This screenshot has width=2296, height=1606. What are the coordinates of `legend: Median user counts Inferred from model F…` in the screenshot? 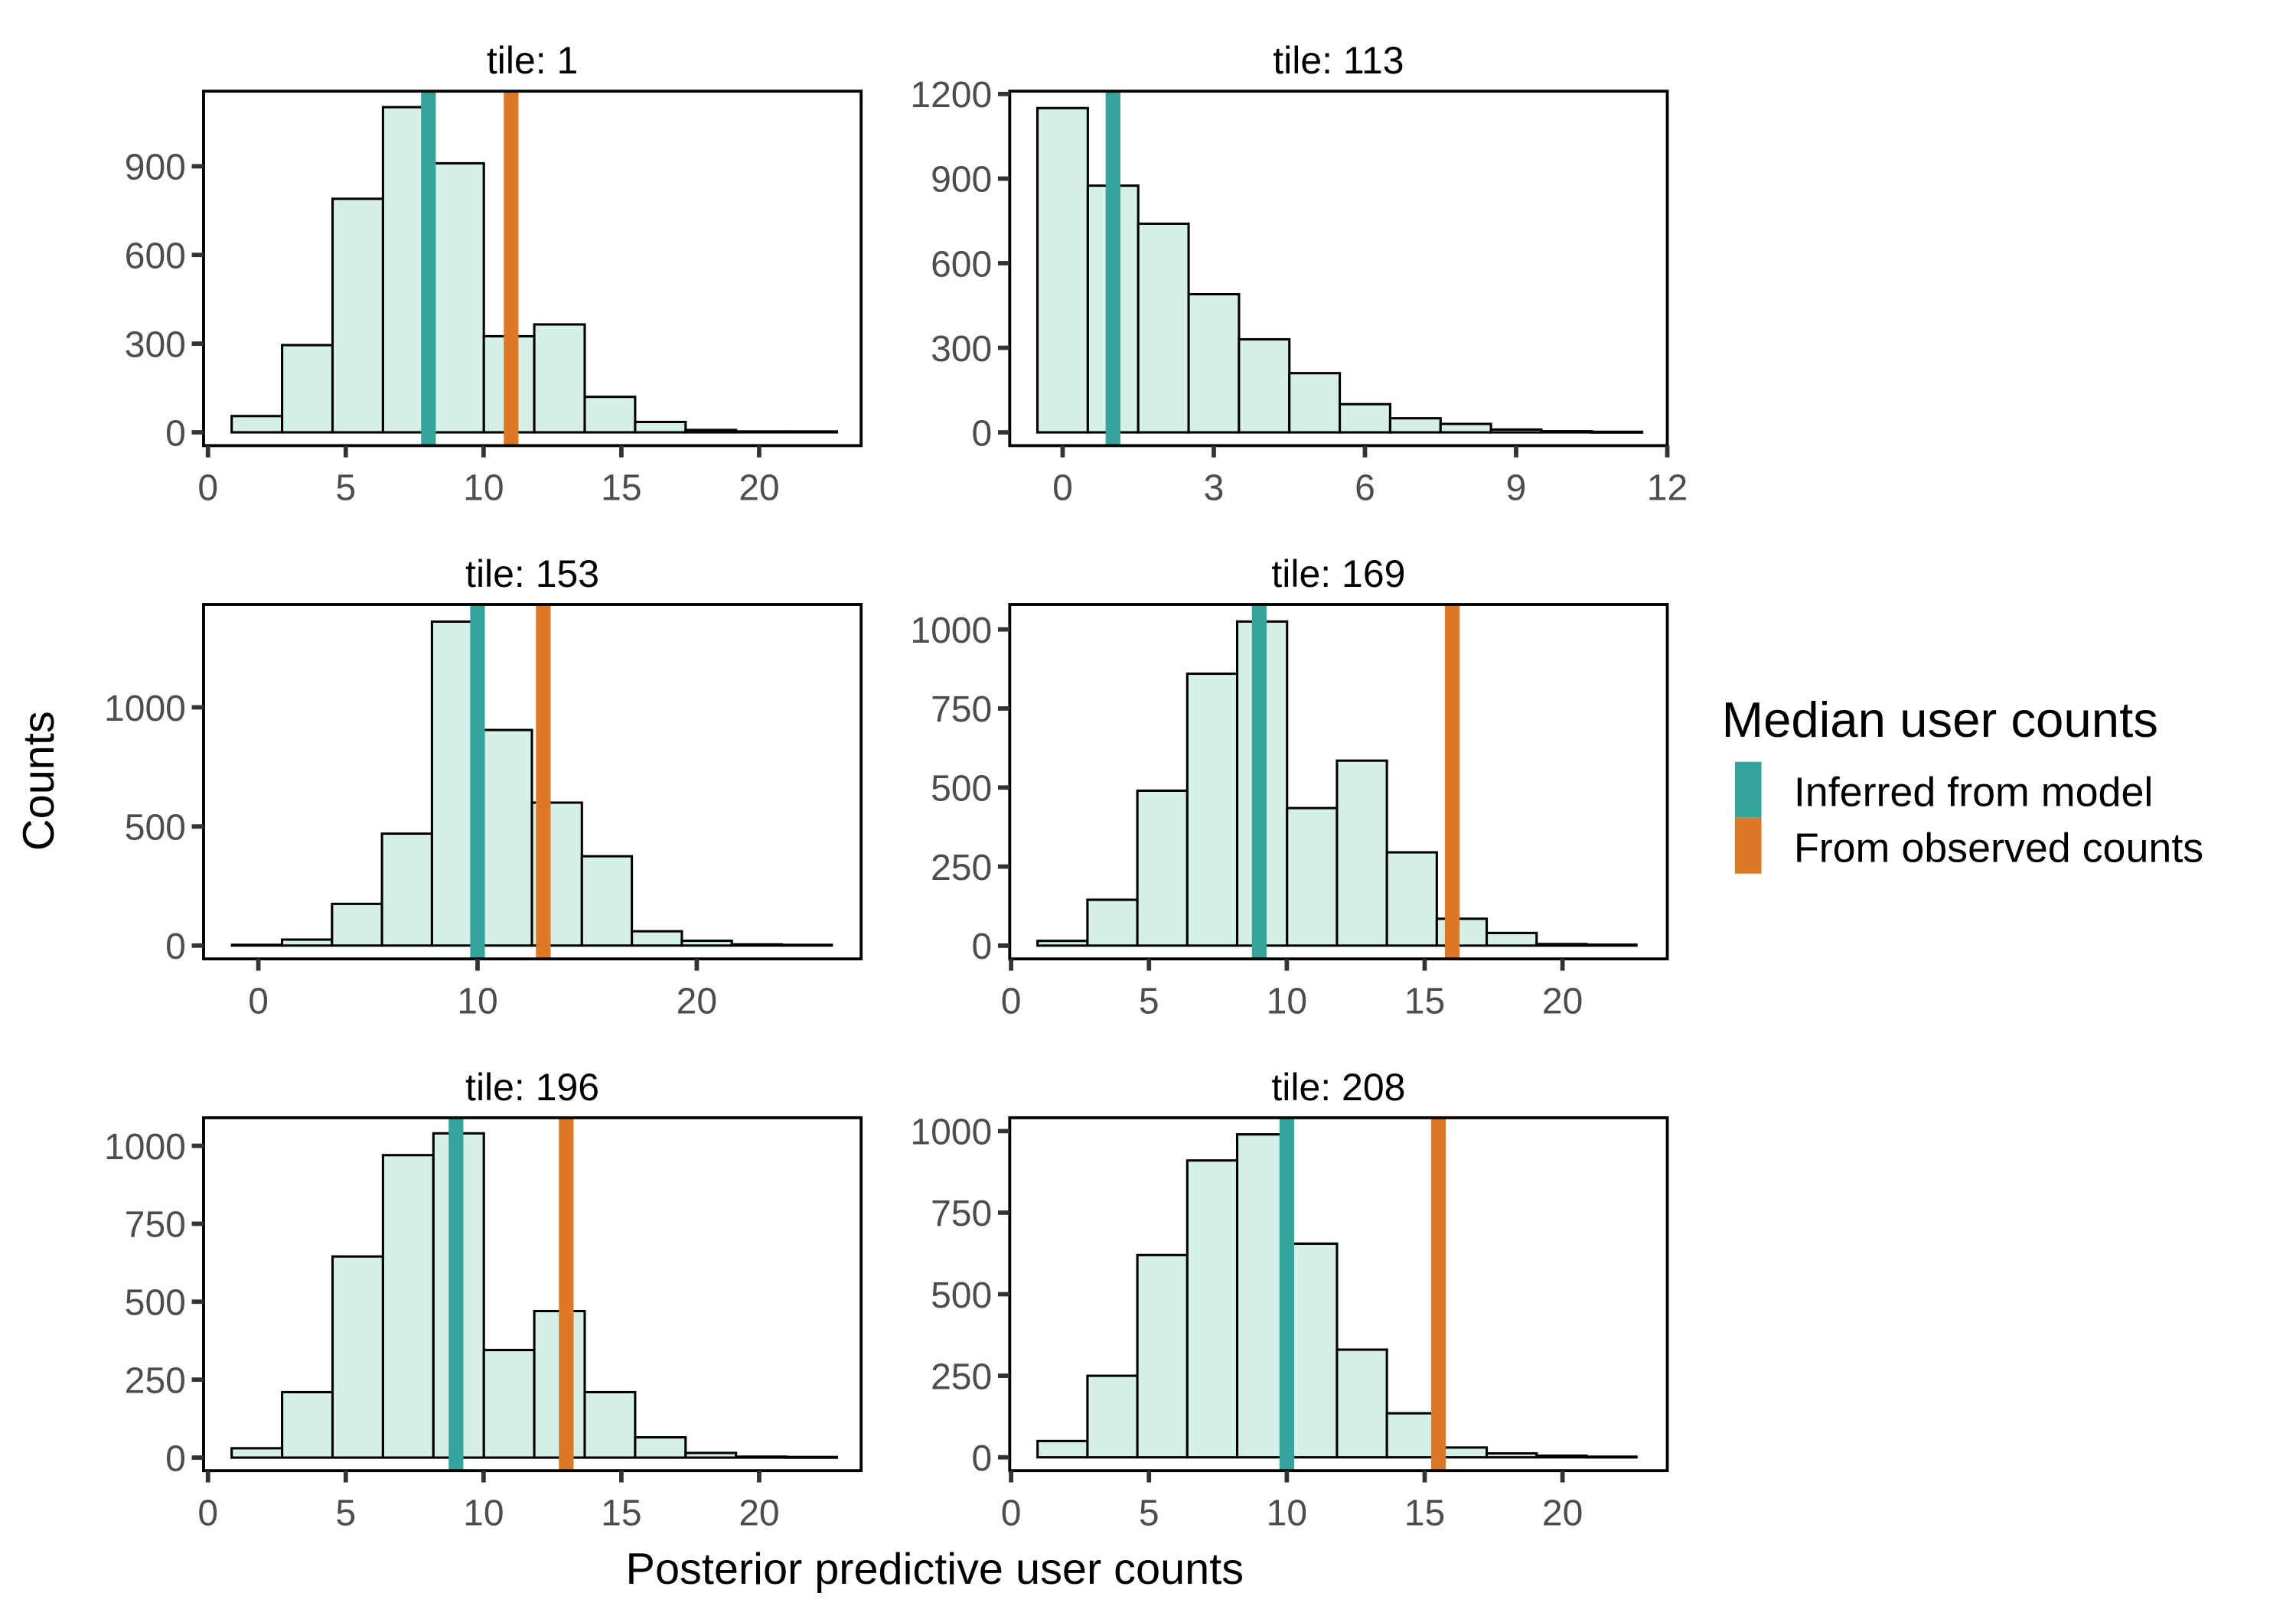 It's located at (1962, 783).